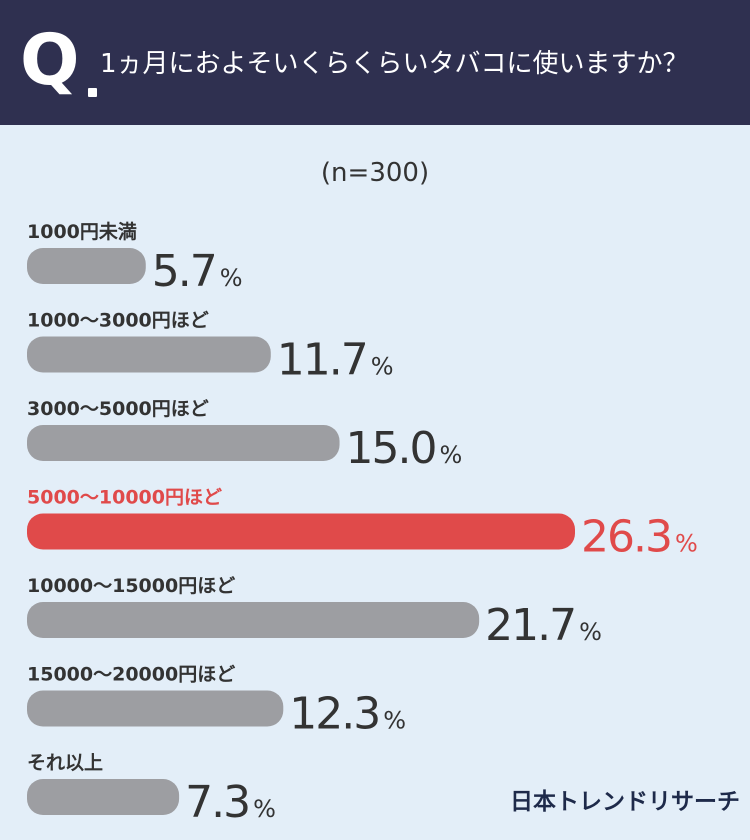 This screenshot has height=840, width=750. Describe the element at coordinates (118, 409) in the screenshot. I see `category-label: 3000〜5000円ほど` at that location.